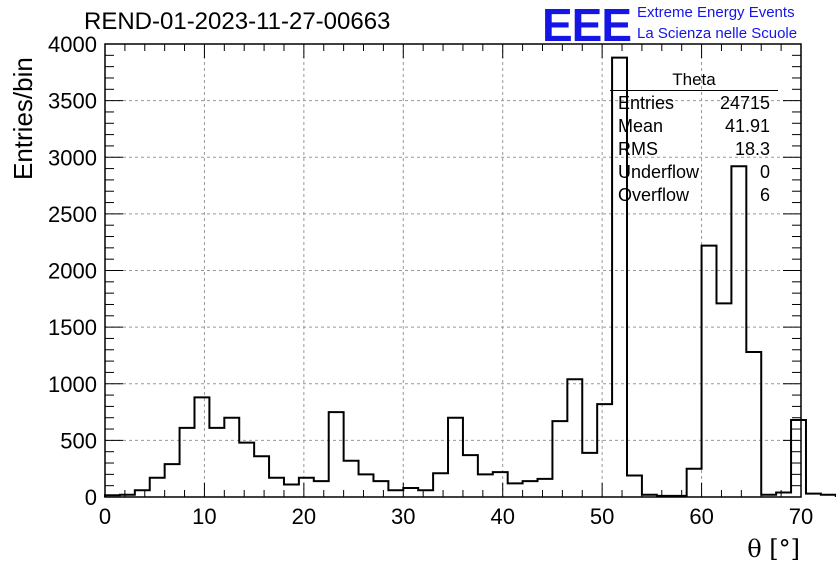  I want to click on x-tick-label: 60, so click(701, 516).